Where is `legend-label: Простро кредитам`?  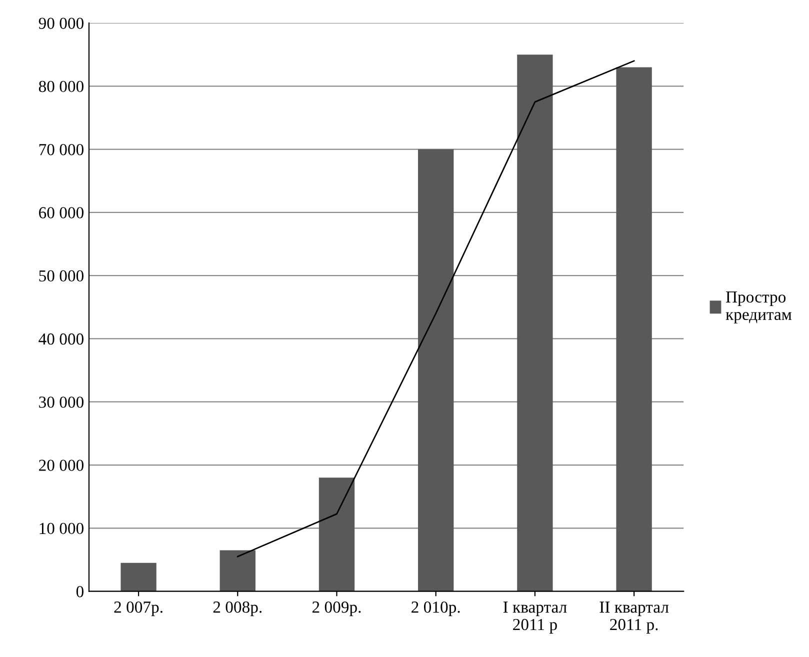
legend-label: Простро кредитам is located at coordinates (759, 308).